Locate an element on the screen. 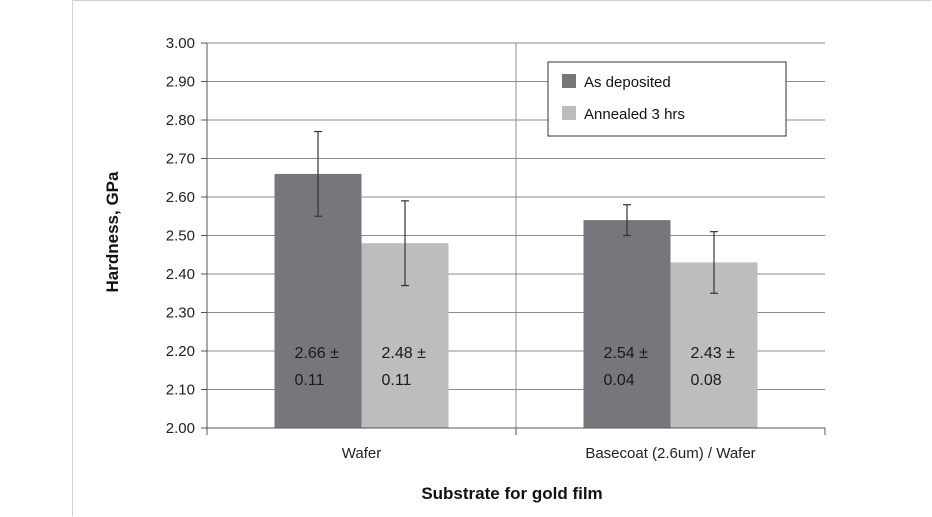  y-tick-label: 2.70 is located at coordinates (180, 159).